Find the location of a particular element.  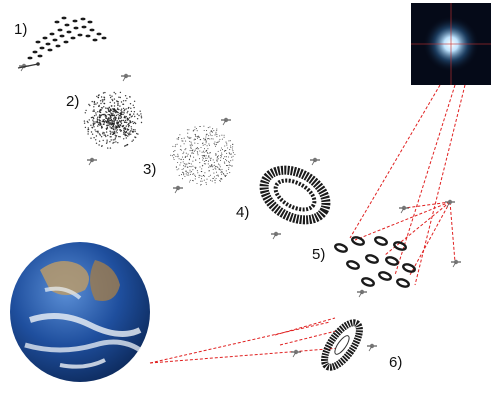

stage-6-disk is located at coordinates (342, 345).